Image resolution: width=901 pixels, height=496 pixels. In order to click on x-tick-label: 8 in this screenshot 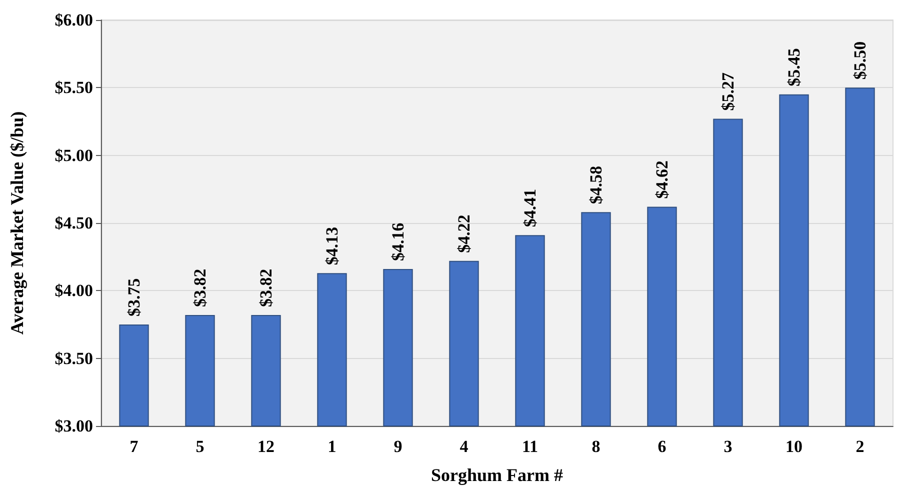, I will do `click(596, 446)`.